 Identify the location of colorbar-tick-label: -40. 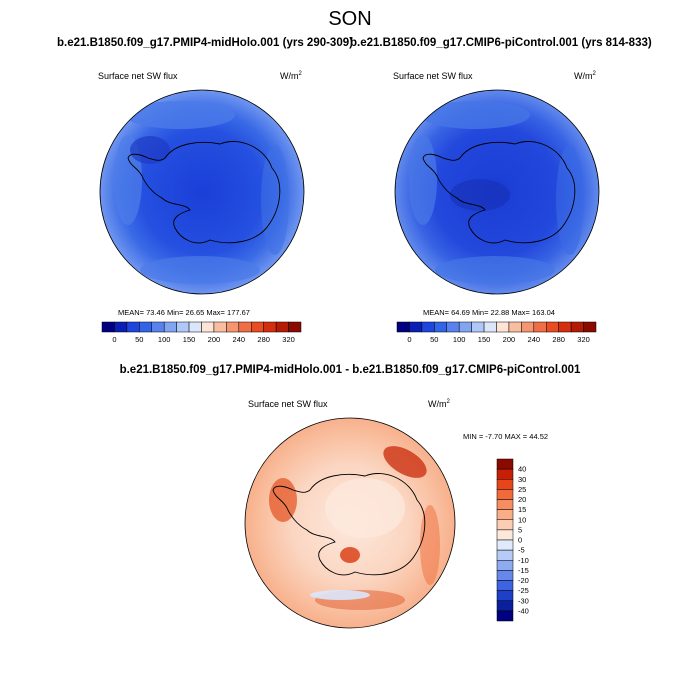
(523, 610).